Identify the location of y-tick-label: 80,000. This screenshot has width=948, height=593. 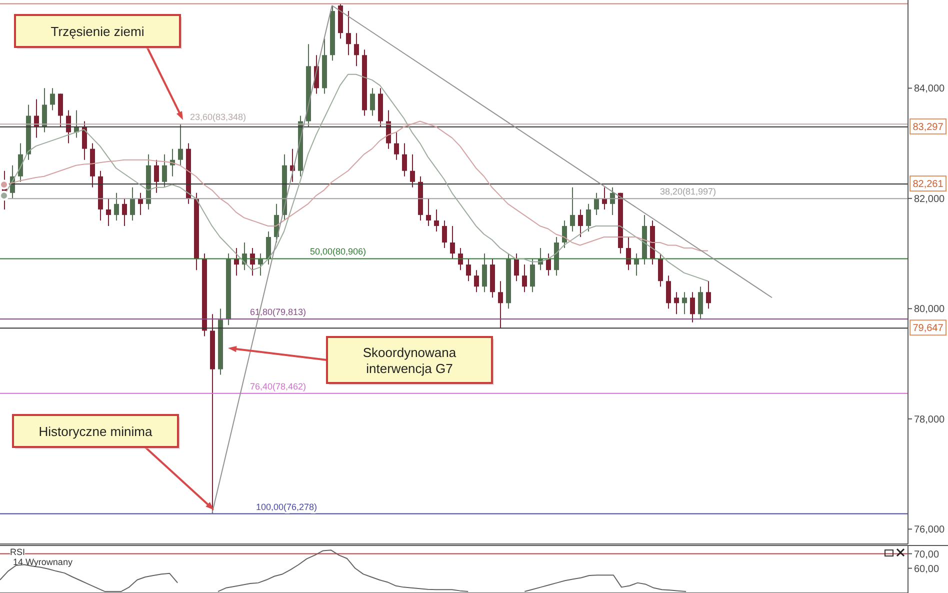
(930, 310).